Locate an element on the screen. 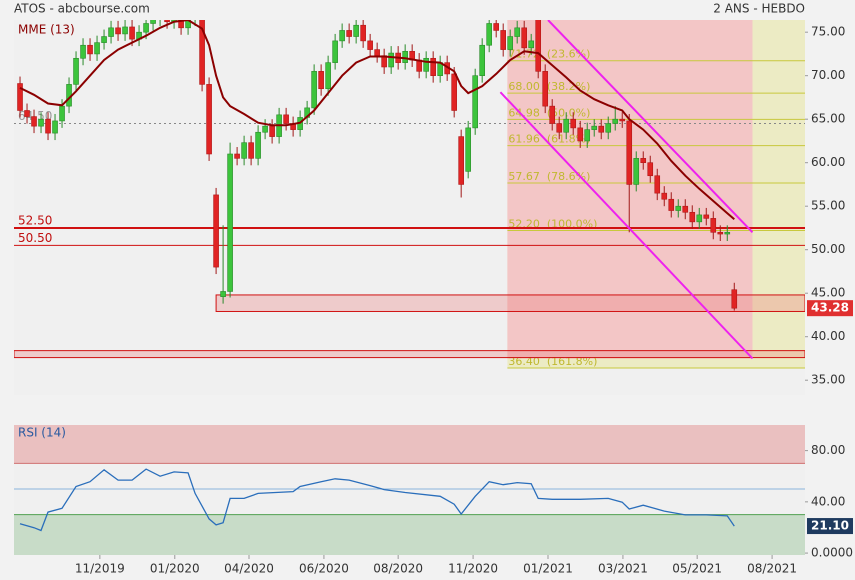 The width and height of the screenshot is (855, 580). x-tick-label: 01/2021 is located at coordinates (548, 569).